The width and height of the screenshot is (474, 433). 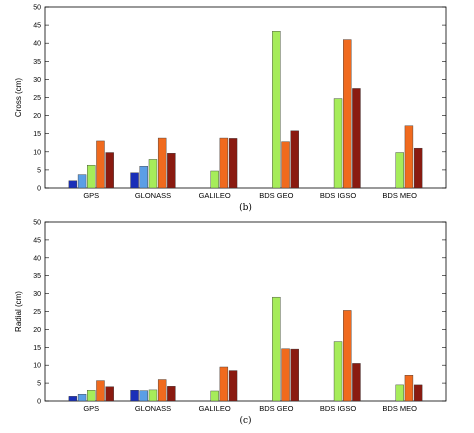 What do you see at coordinates (18, 311) in the screenshot?
I see `y-axis-label: Radial (cm)` at bounding box center [18, 311].